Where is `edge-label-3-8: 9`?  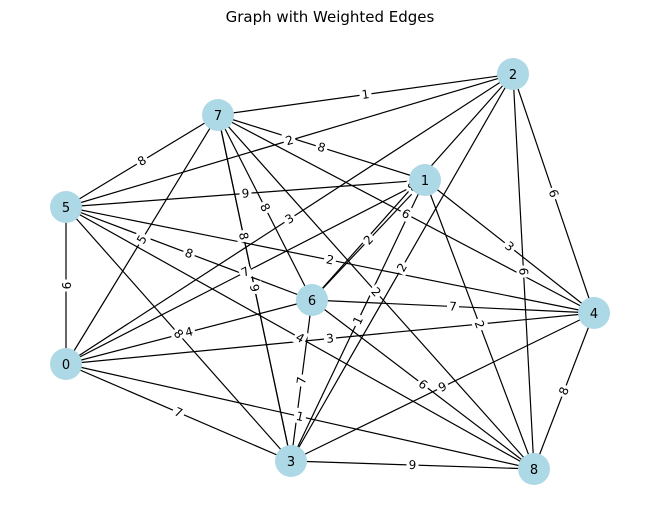 edge-label-3-8: 9 is located at coordinates (412, 464).